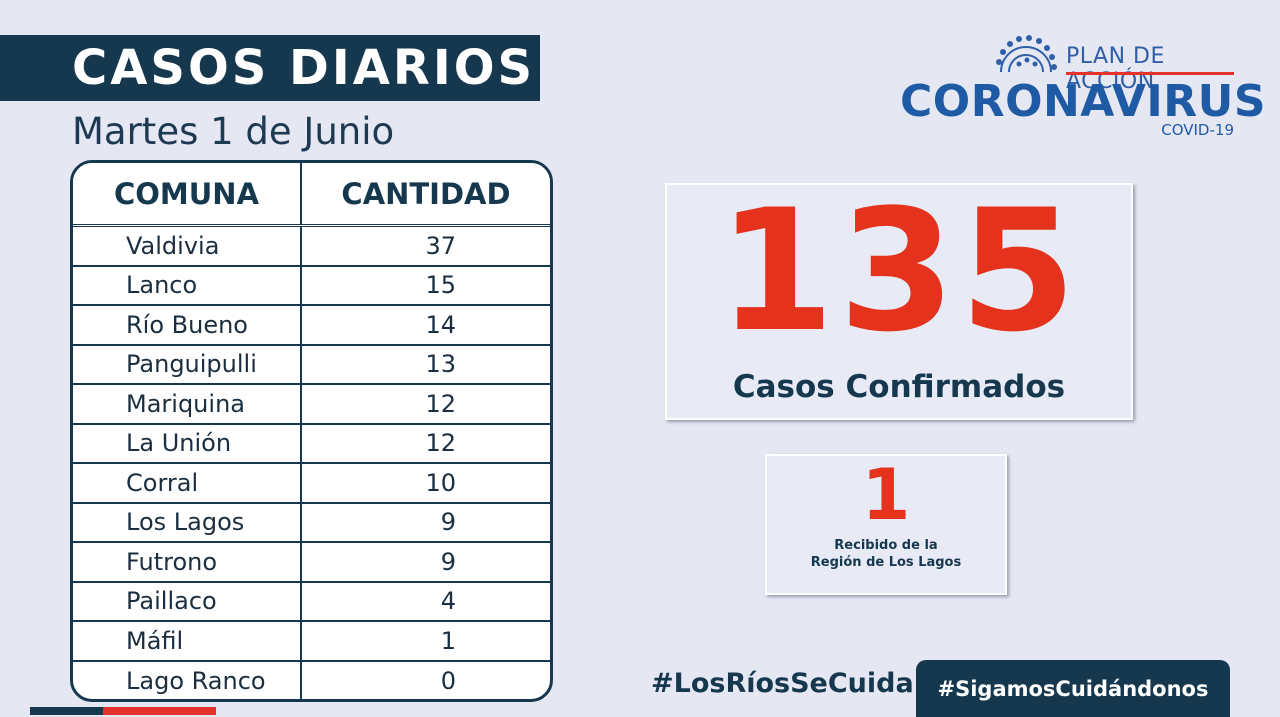 This screenshot has width=1280, height=717. I want to click on hashtag-los-rios: #LosRíosSeCuida, so click(782, 683).